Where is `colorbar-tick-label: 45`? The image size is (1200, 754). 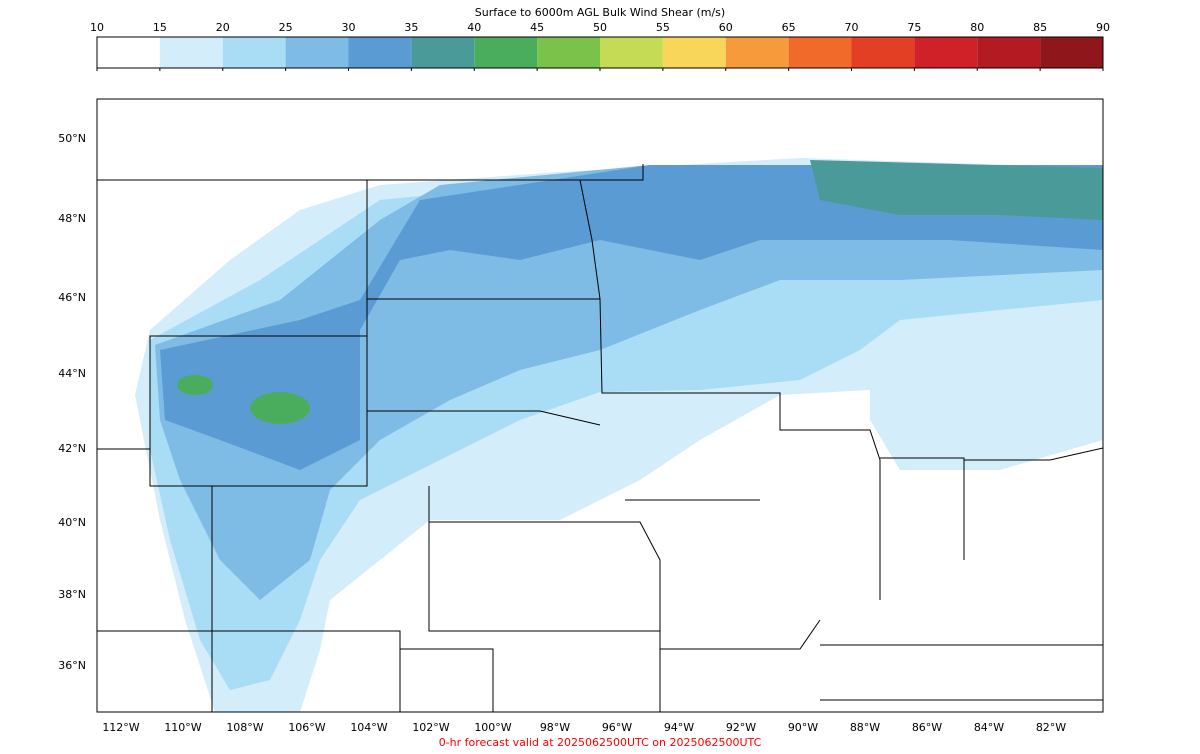
colorbar-tick-label: 45 is located at coordinates (537, 27).